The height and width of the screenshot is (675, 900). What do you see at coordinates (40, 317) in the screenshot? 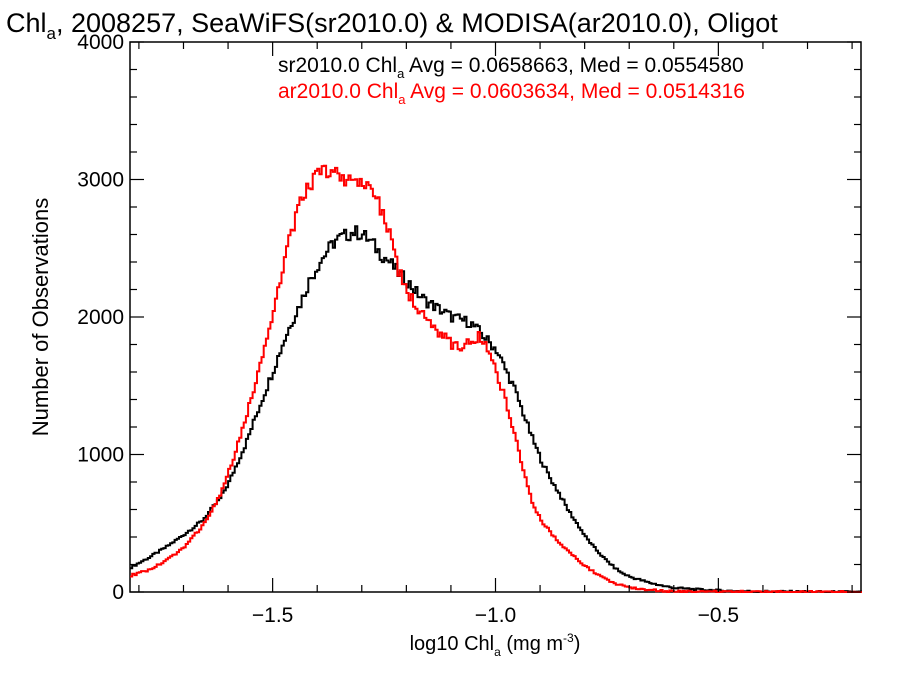
I see `y-axis-label: Number of Observations` at bounding box center [40, 317].